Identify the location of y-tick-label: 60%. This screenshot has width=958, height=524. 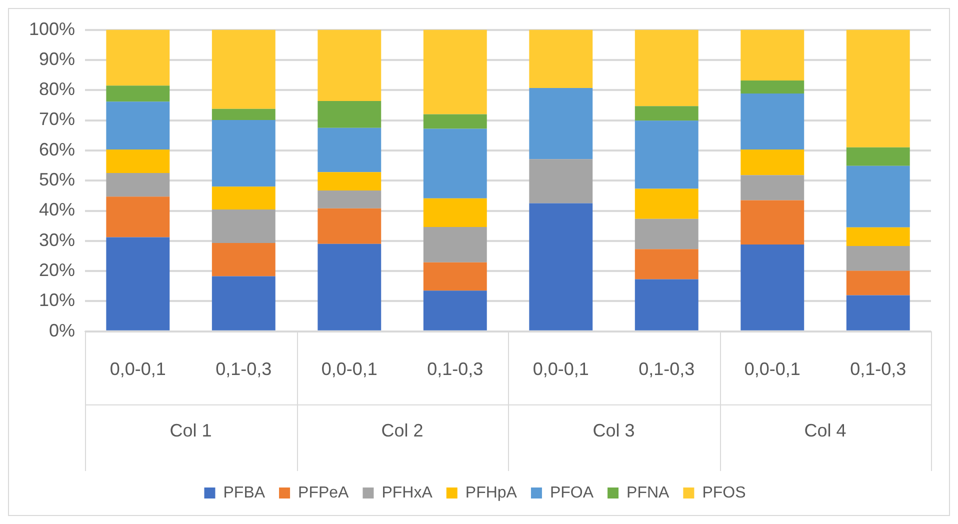
(57, 149).